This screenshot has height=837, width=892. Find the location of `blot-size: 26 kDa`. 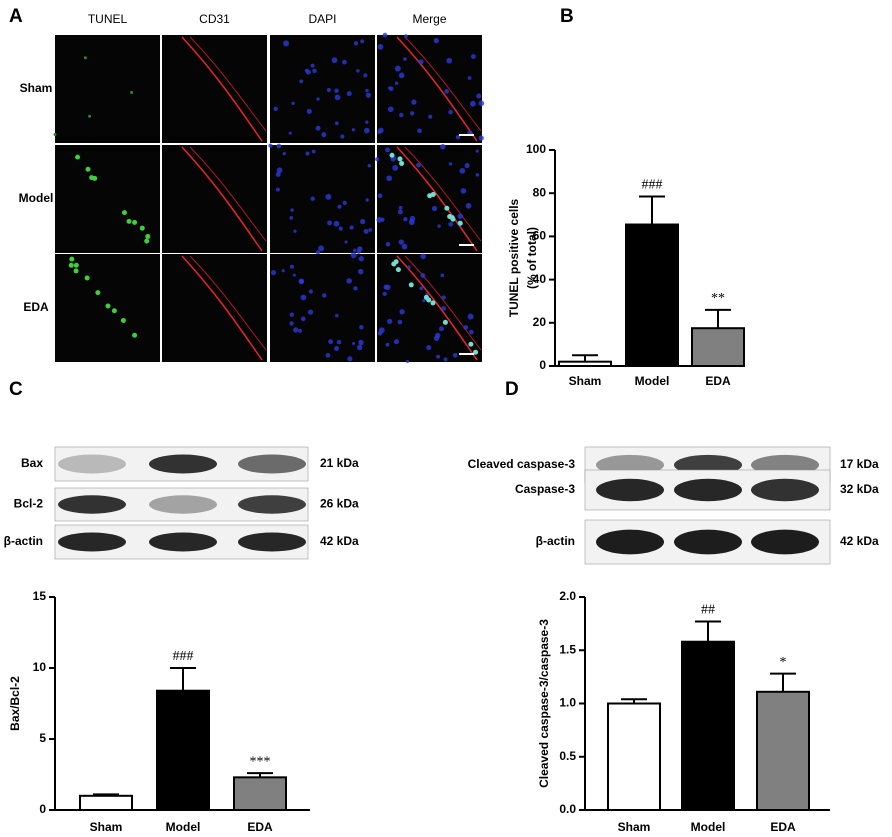

blot-size: 26 kDa is located at coordinates (339, 504).